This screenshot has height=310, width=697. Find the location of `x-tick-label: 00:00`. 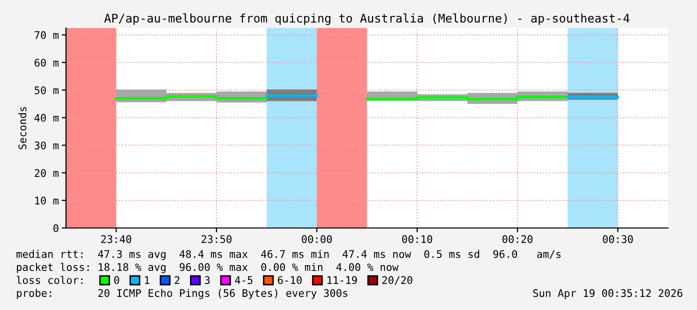

x-tick-label: 00:00 is located at coordinates (317, 239).